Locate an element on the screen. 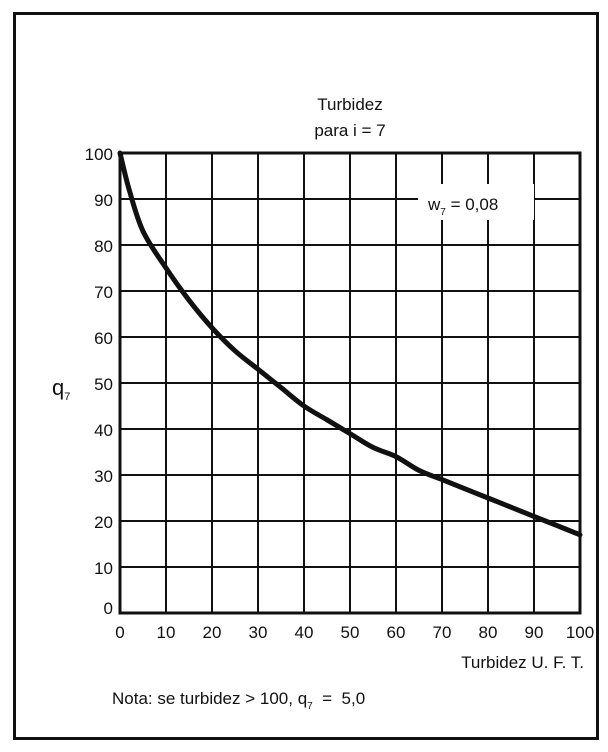 Image resolution: width=608 pixels, height=752 pixels. footnote-sub: 7 is located at coordinates (310, 706).